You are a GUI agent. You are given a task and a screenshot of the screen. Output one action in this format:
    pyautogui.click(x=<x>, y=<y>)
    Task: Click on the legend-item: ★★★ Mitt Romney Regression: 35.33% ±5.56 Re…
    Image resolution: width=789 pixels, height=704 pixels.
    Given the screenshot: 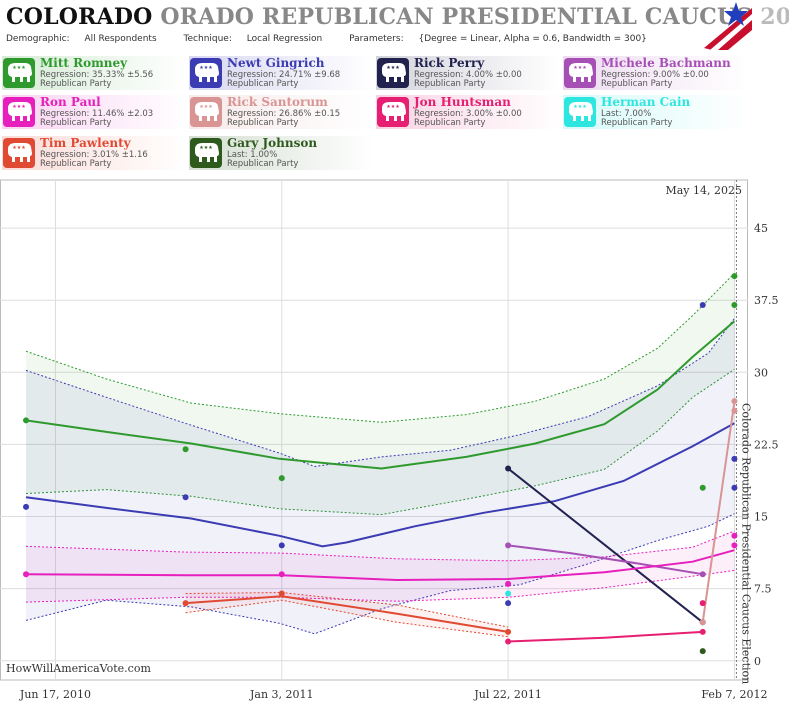 What is the action you would take?
    pyautogui.click(x=94, y=73)
    